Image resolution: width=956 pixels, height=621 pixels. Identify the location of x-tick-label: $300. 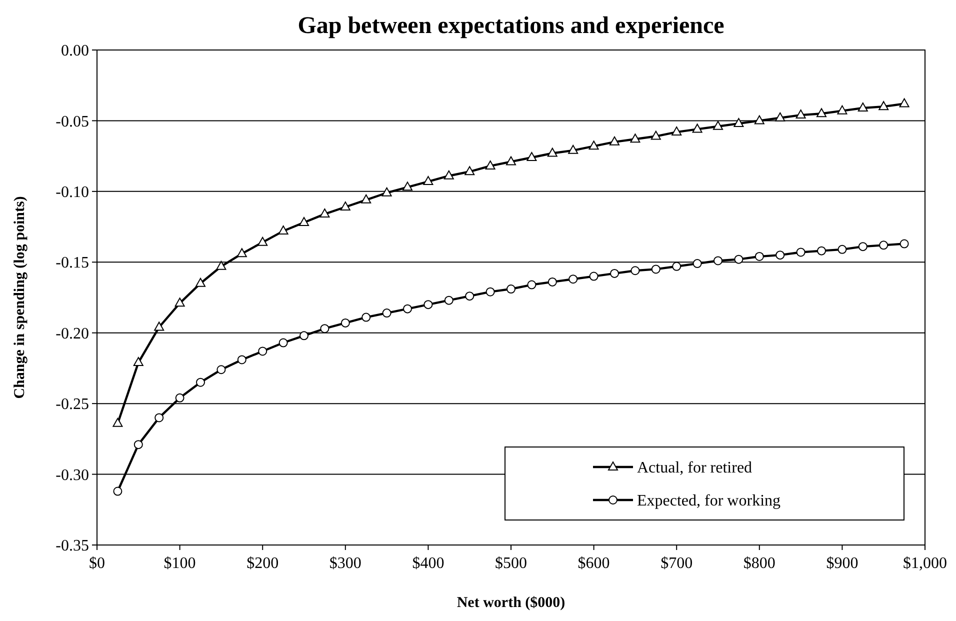
(345, 563).